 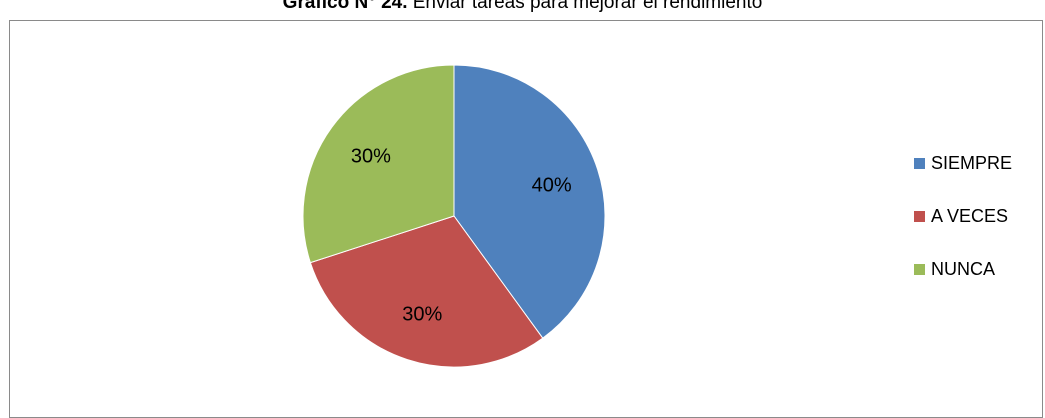 I want to click on legend-item-a-veces: A VECES, so click(x=963, y=216).